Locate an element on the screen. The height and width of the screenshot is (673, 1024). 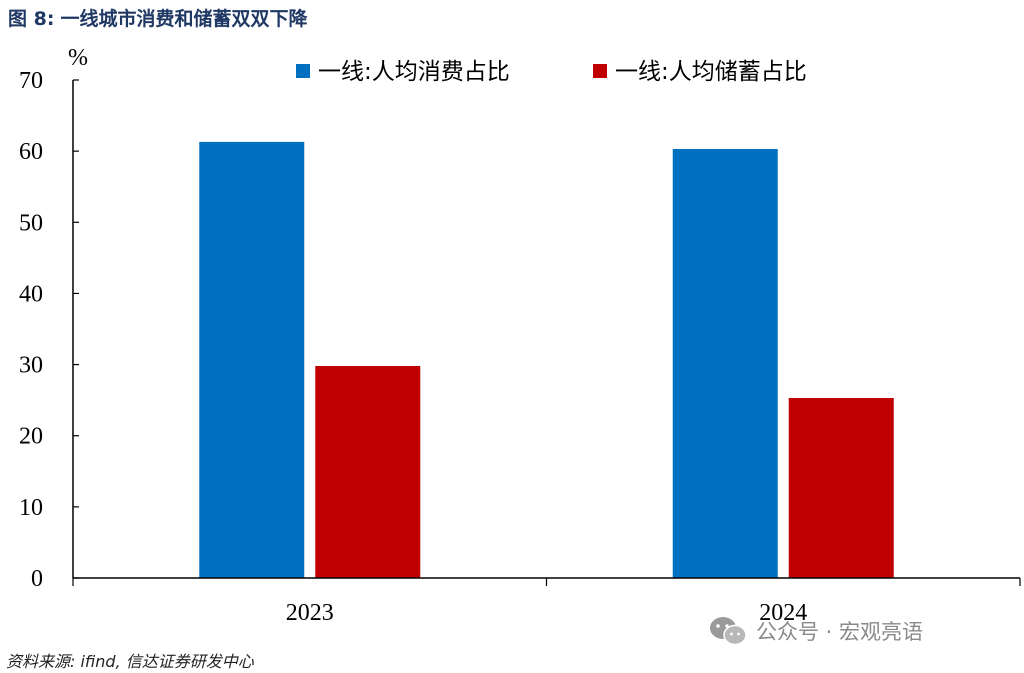
legend-label: 一线:人均储蓄占比 is located at coordinates (711, 72).